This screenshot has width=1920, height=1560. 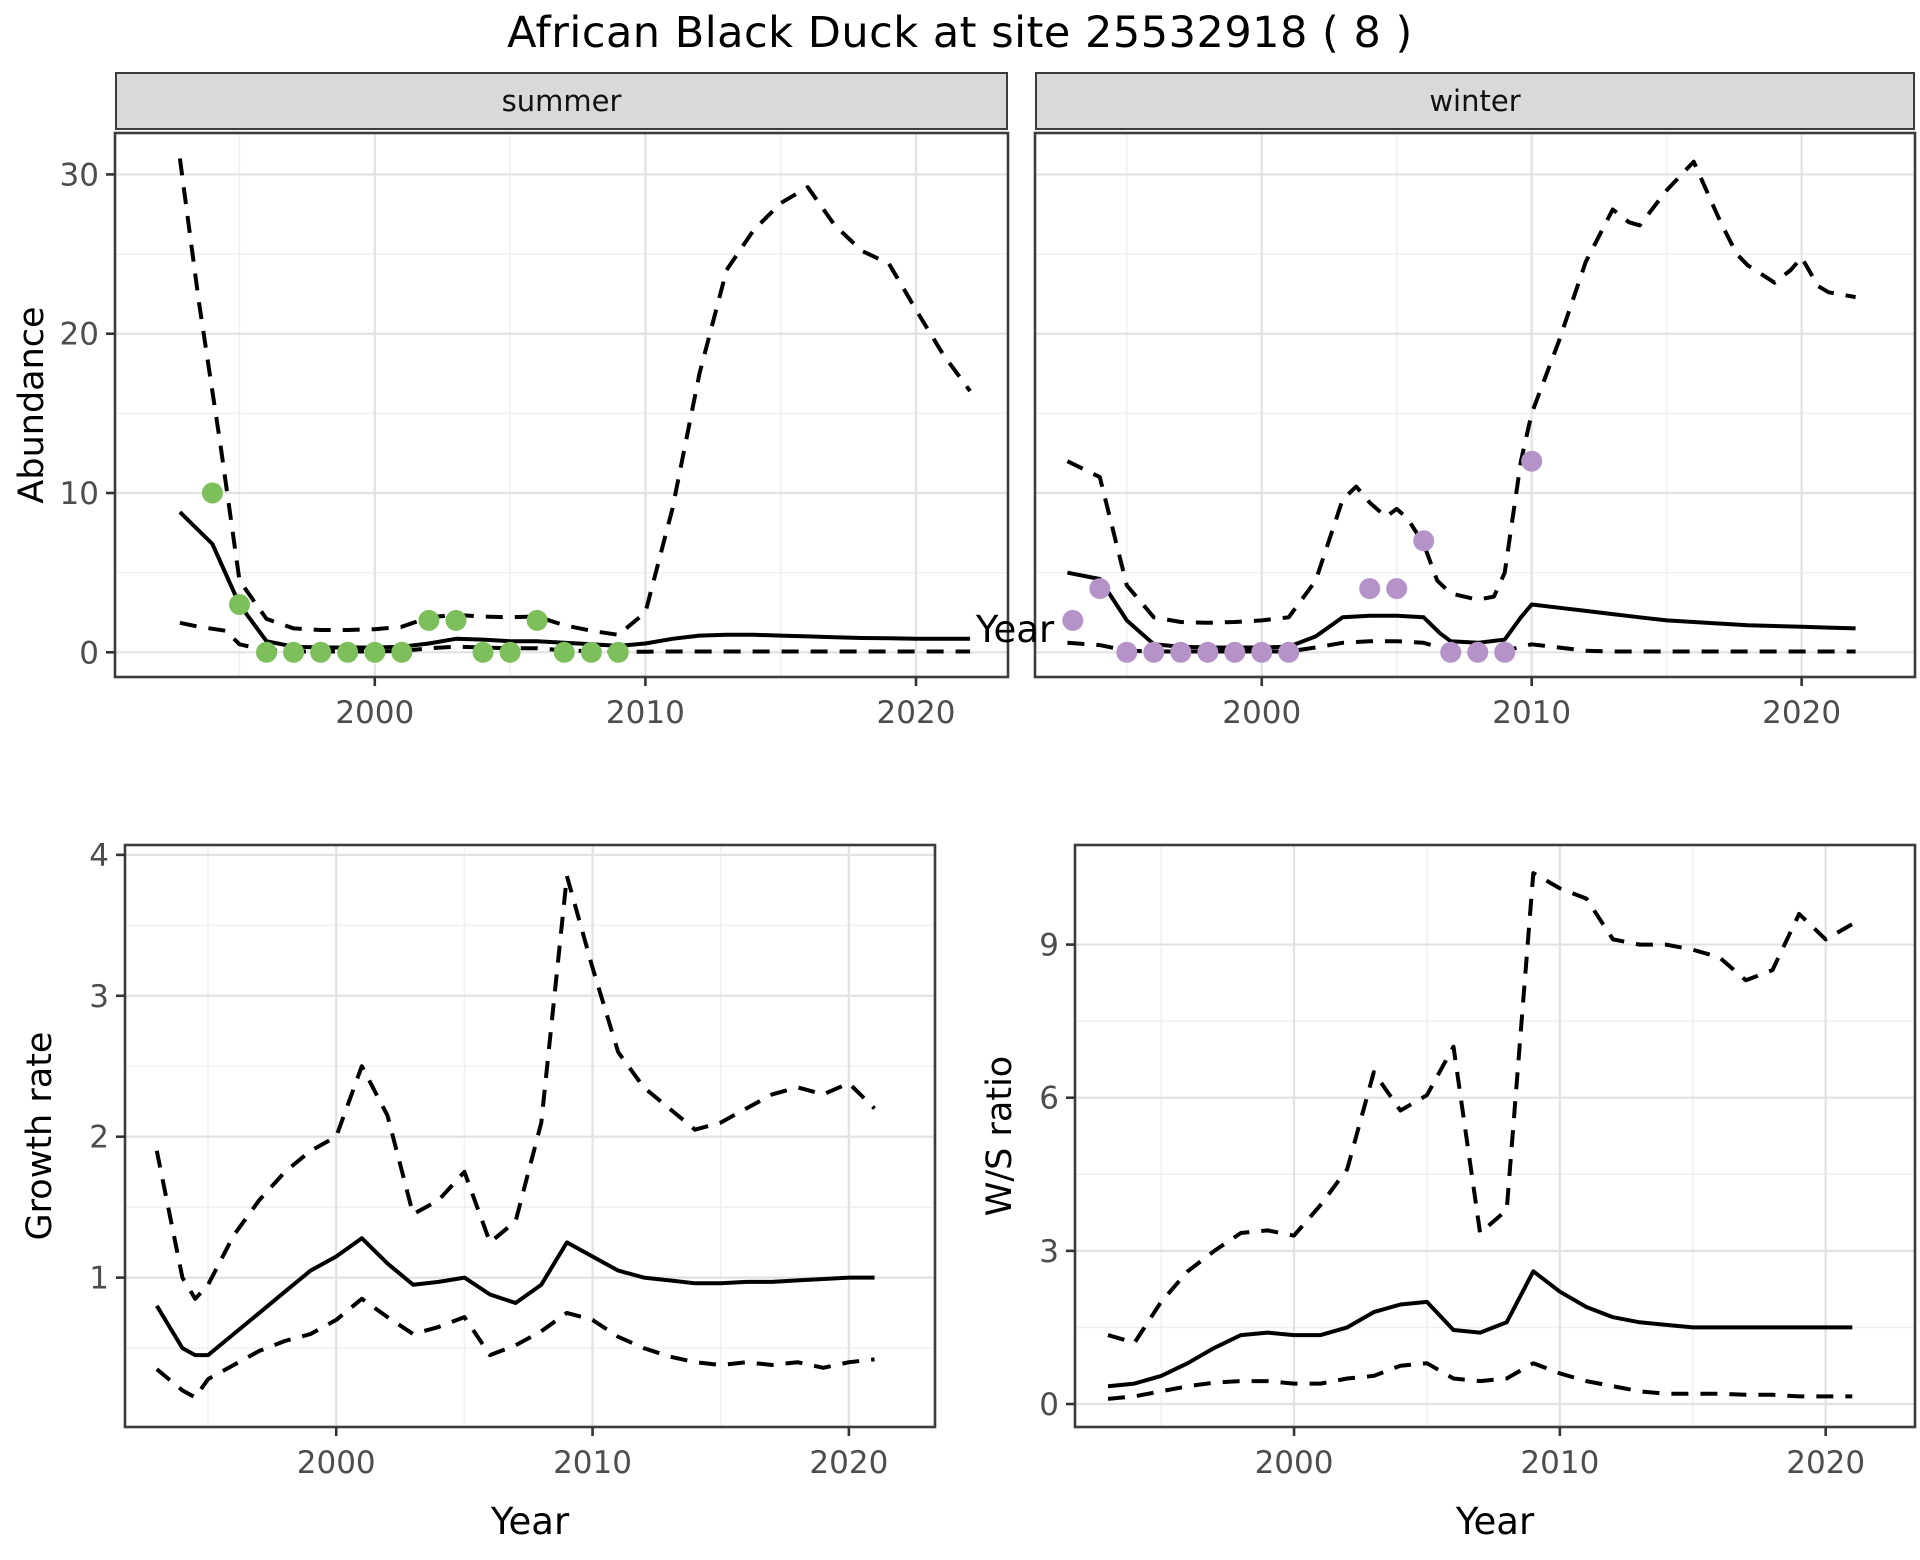 What do you see at coordinates (79, 335) in the screenshot?
I see `summer-y-tick-label: 20` at bounding box center [79, 335].